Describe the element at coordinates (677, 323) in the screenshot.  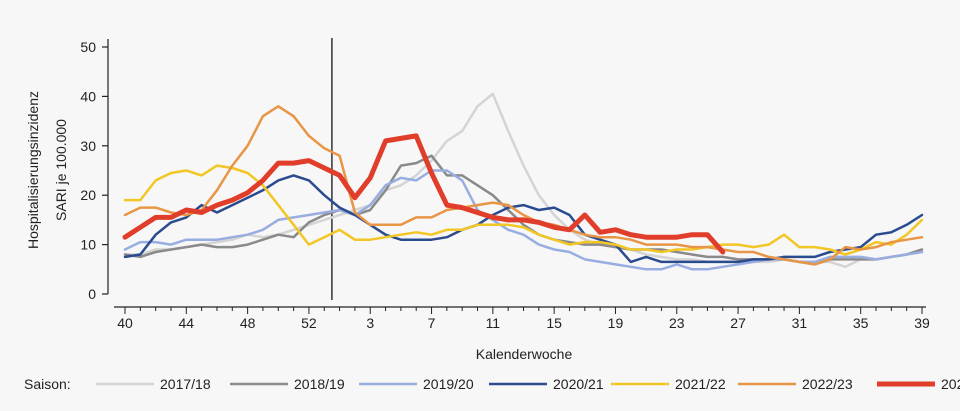
I see `x-tick-label: 23` at that location.